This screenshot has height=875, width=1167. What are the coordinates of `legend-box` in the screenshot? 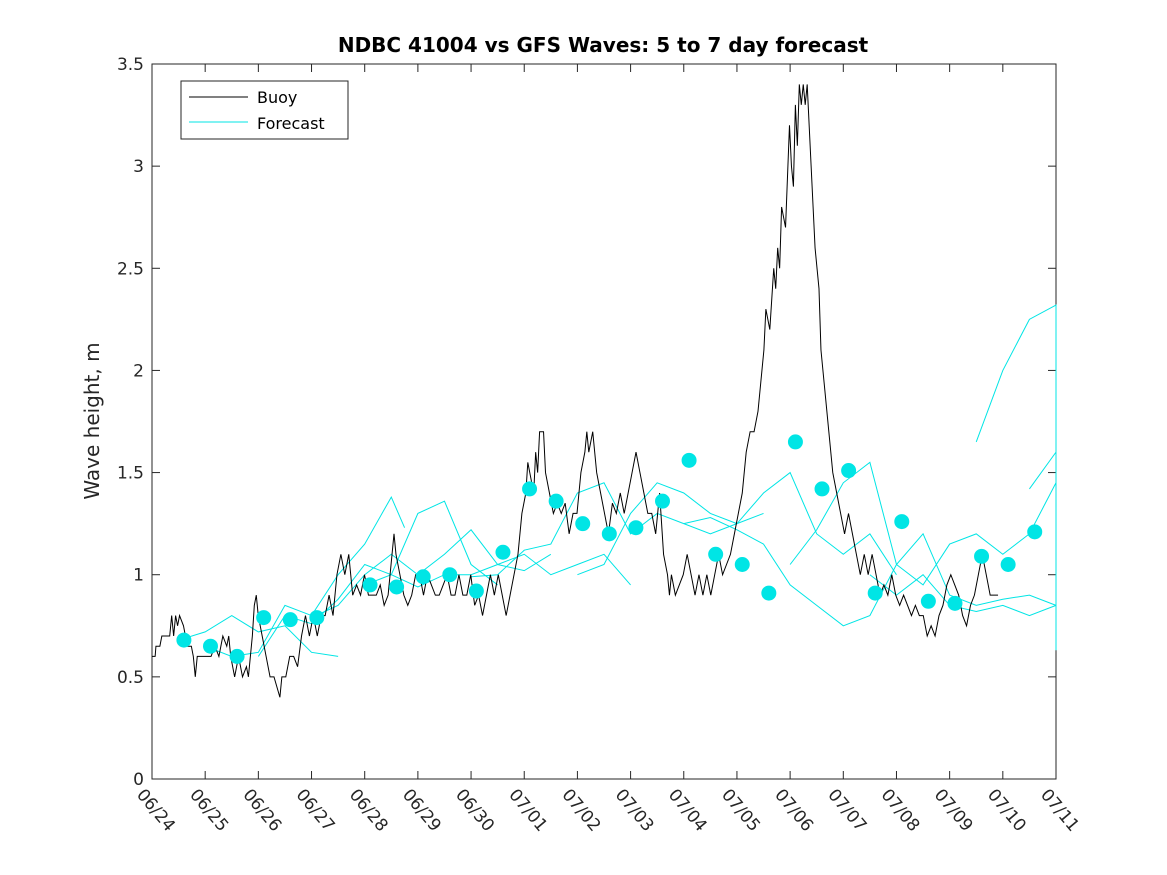 It's located at (264, 110).